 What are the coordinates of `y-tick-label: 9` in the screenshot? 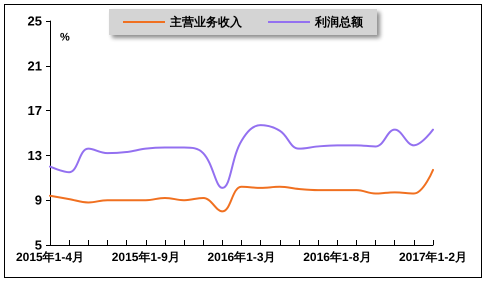 It's located at (38, 200).